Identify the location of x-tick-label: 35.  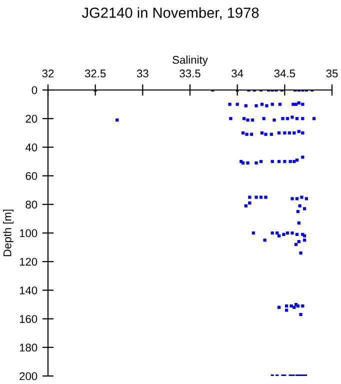
(332, 74).